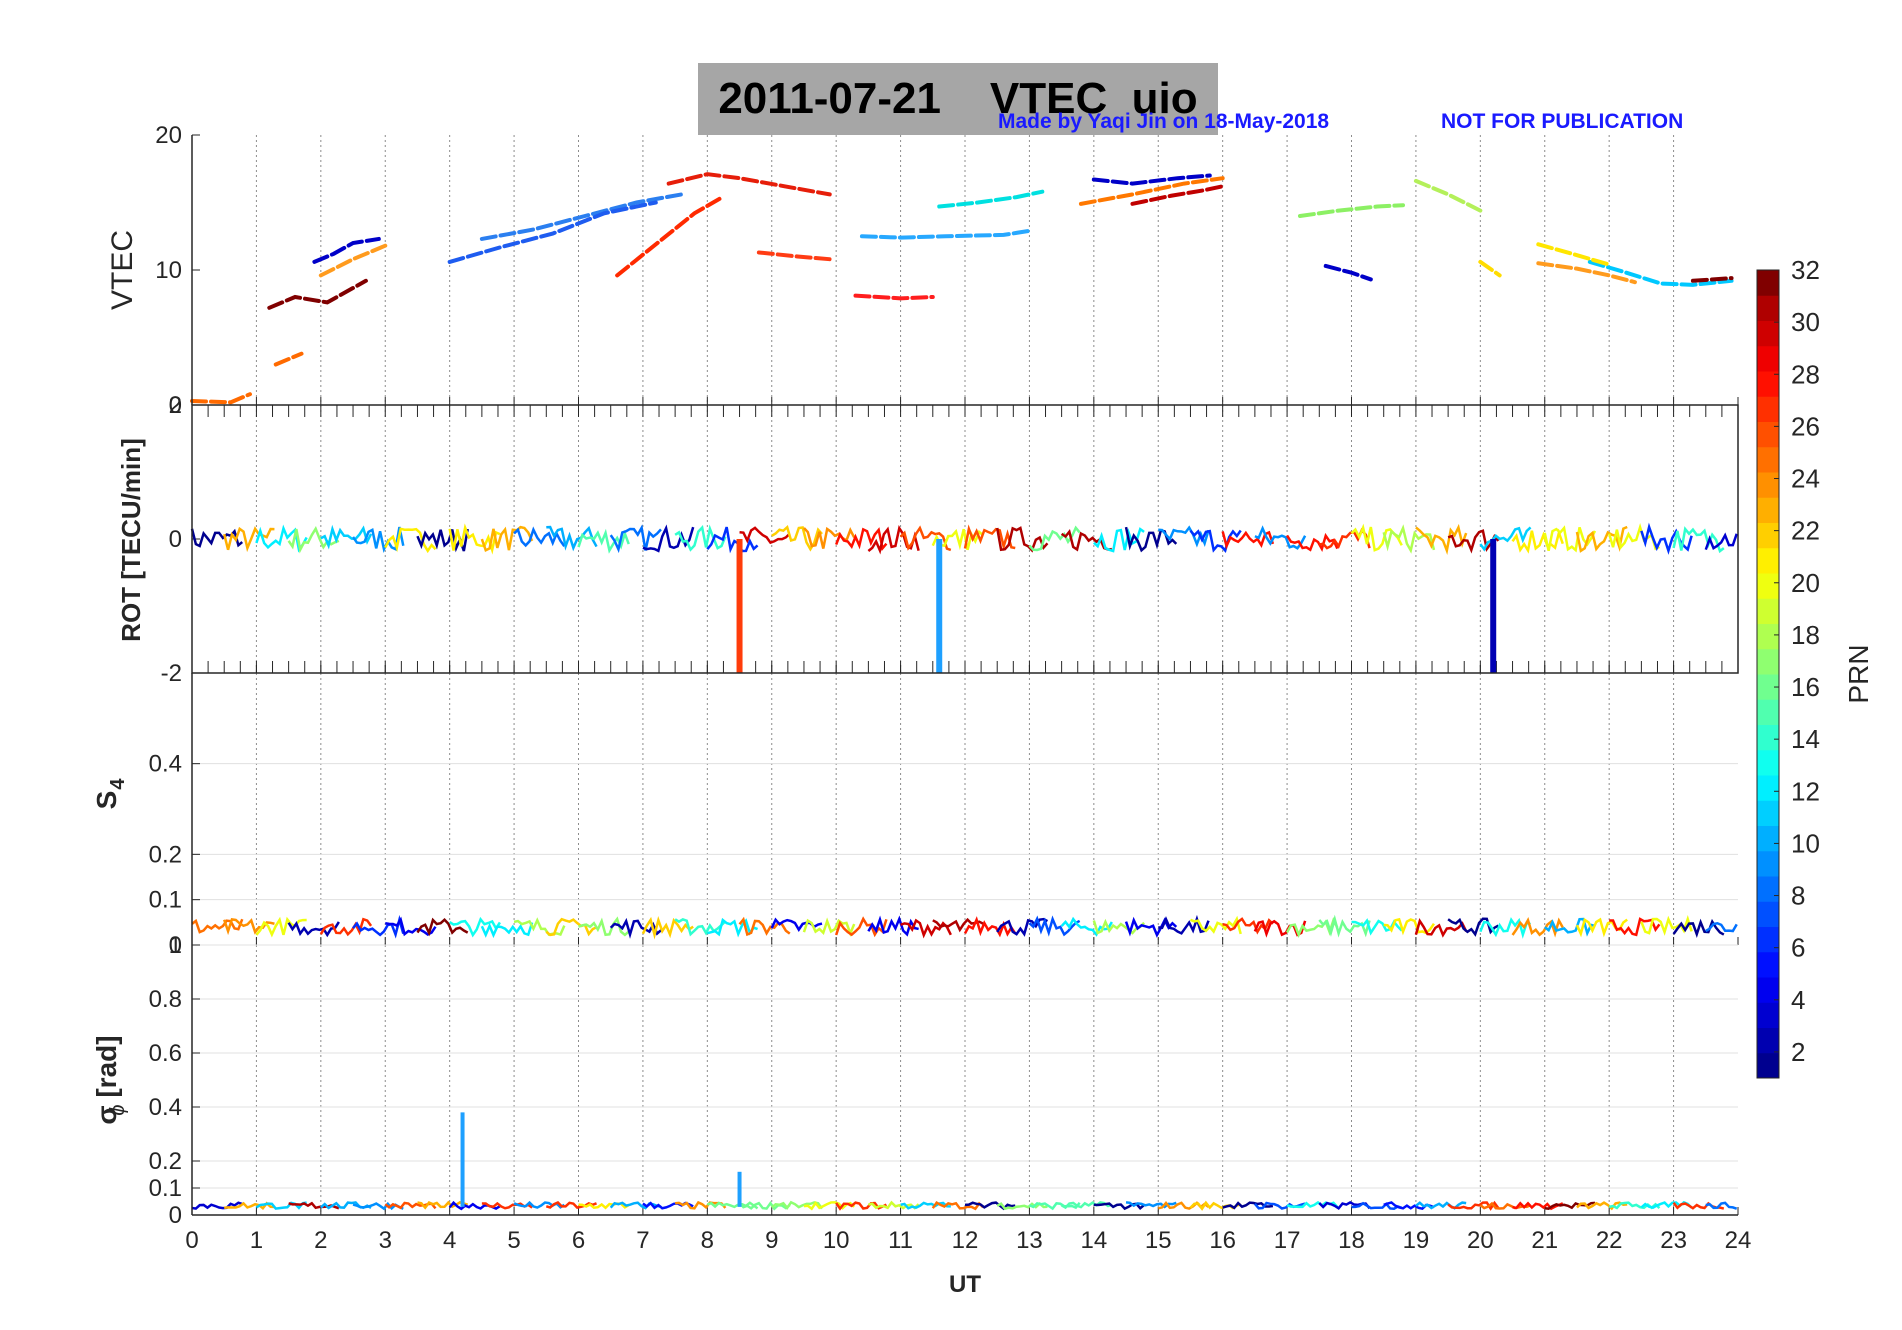 The width and height of the screenshot is (1902, 1330). What do you see at coordinates (836, 1240) in the screenshot?
I see `x-tick-label: 10` at bounding box center [836, 1240].